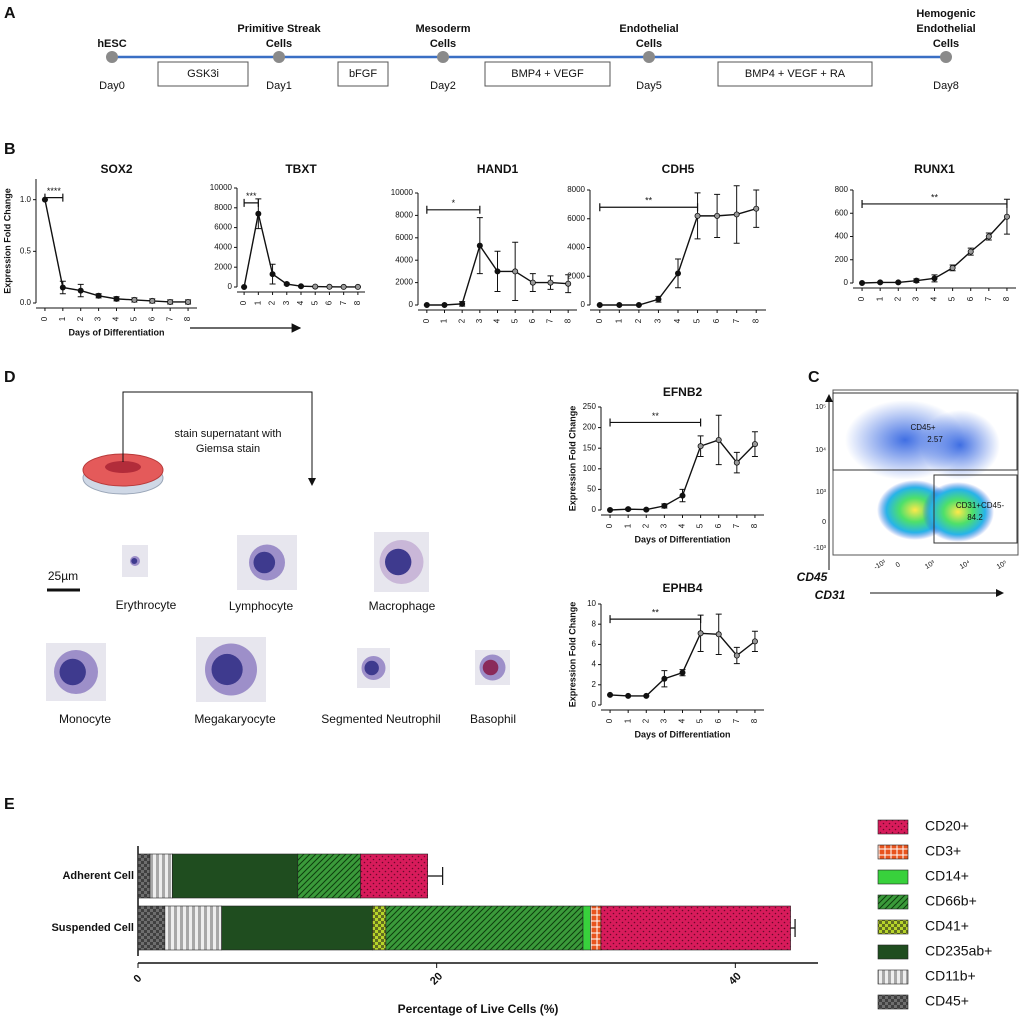 The image size is (1022, 1024). I want to click on y-tick-label: 400, so click(842, 236).